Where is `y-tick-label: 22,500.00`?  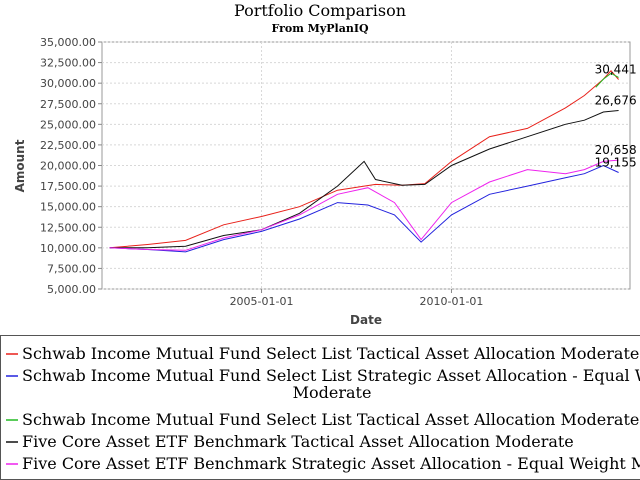
y-tick-label: 22,500.00 is located at coordinates (68, 145).